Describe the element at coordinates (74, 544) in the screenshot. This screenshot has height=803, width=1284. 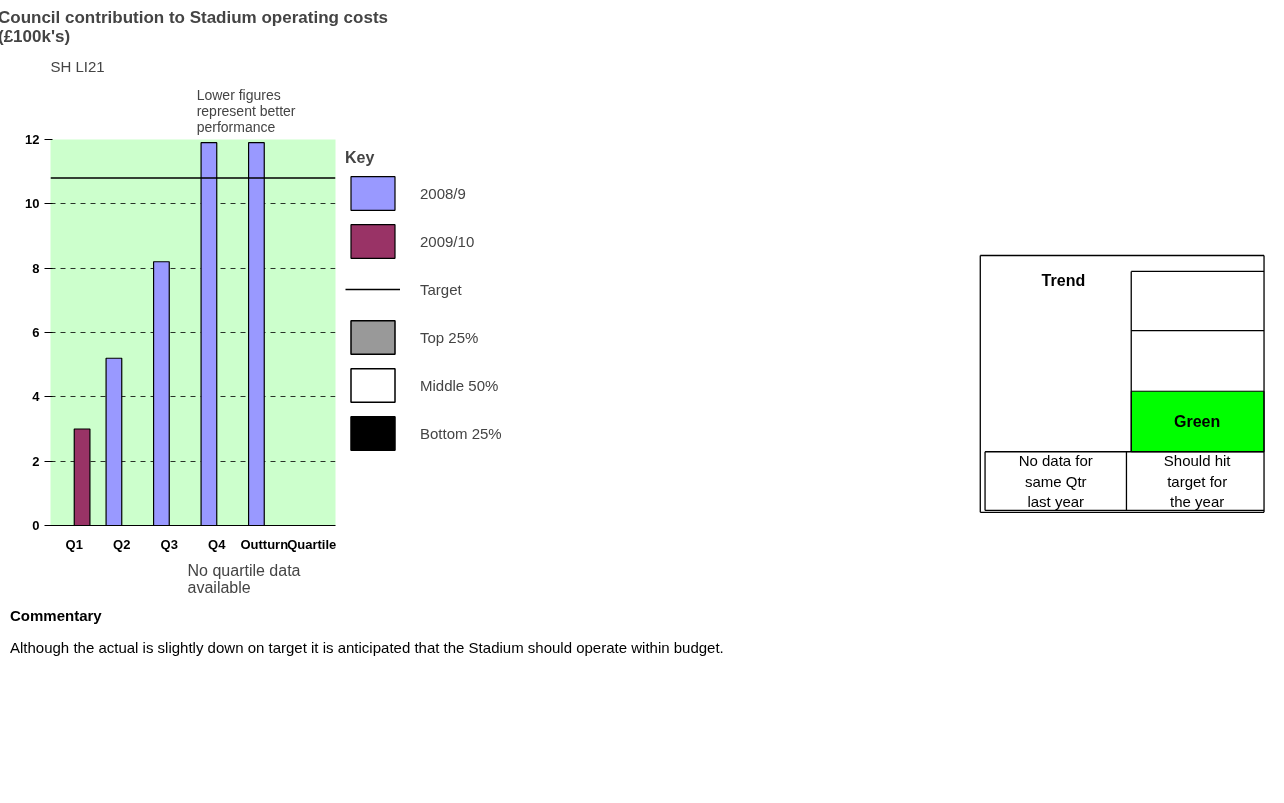
I see `x-tick-label: Q1` at that location.